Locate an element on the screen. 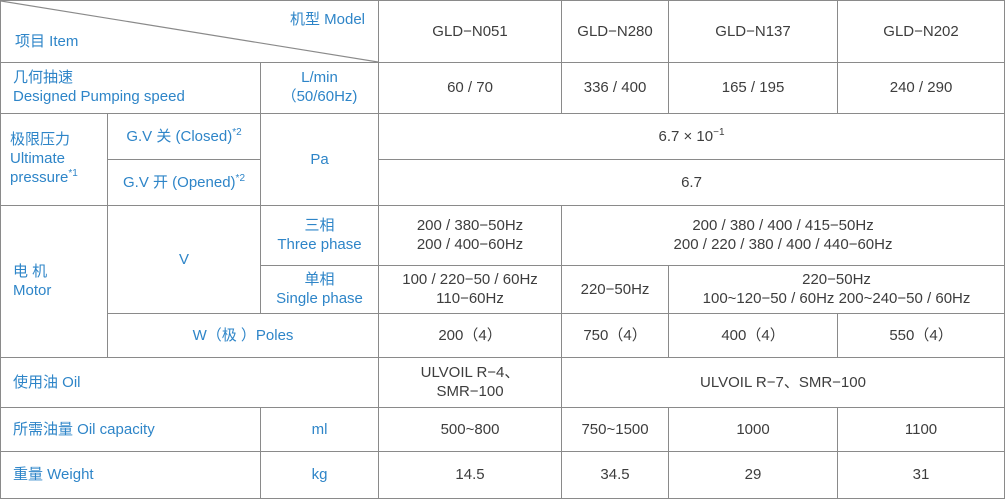 The image size is (1006, 504). weight-value: 34.5 is located at coordinates (615, 475).